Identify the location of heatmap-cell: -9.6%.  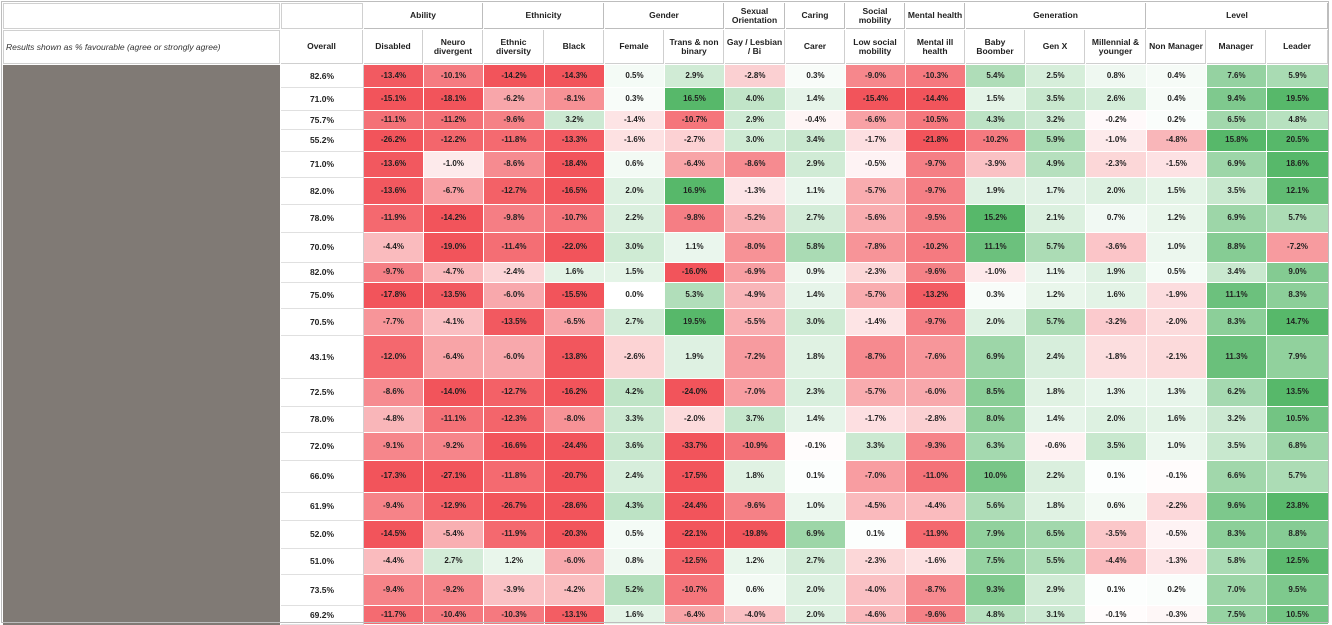
(936, 615).